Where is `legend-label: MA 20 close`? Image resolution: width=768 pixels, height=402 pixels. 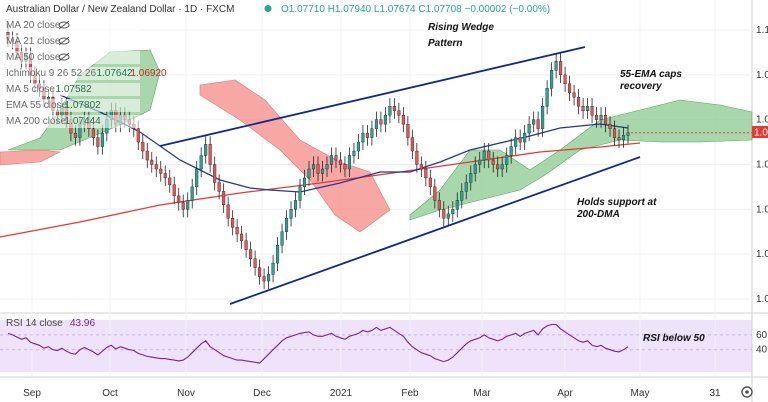 legend-label: MA 20 close is located at coordinates (33, 25).